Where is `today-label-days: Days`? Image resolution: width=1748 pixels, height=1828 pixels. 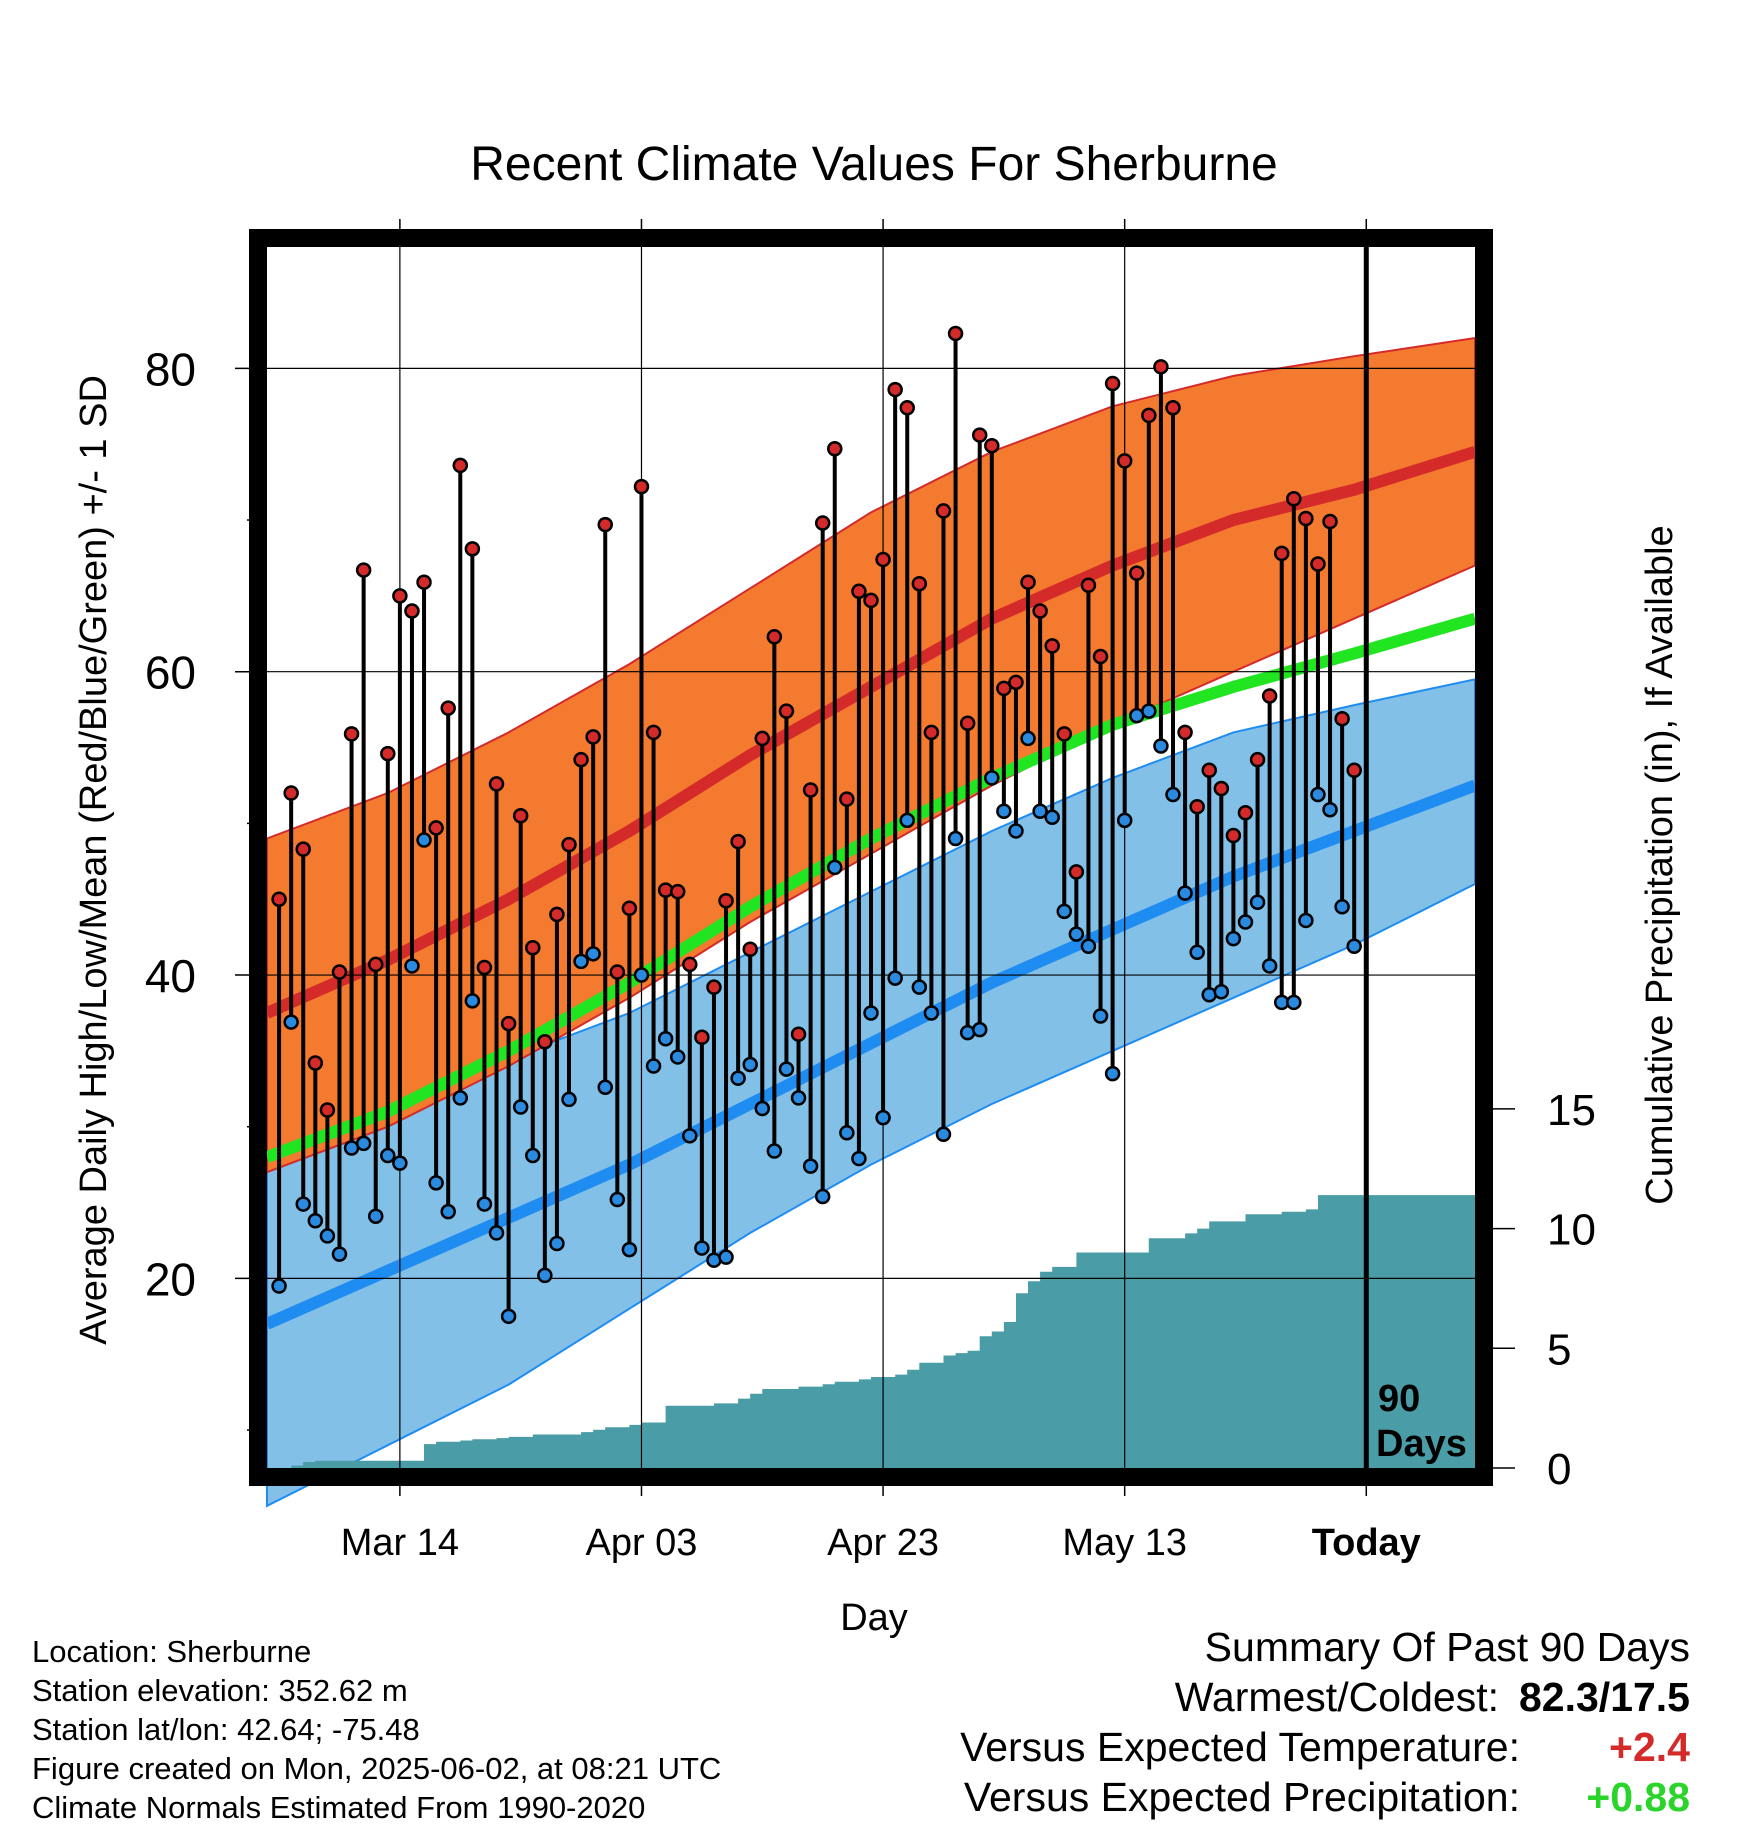 today-label-days: Days is located at coordinates (1421, 1444).